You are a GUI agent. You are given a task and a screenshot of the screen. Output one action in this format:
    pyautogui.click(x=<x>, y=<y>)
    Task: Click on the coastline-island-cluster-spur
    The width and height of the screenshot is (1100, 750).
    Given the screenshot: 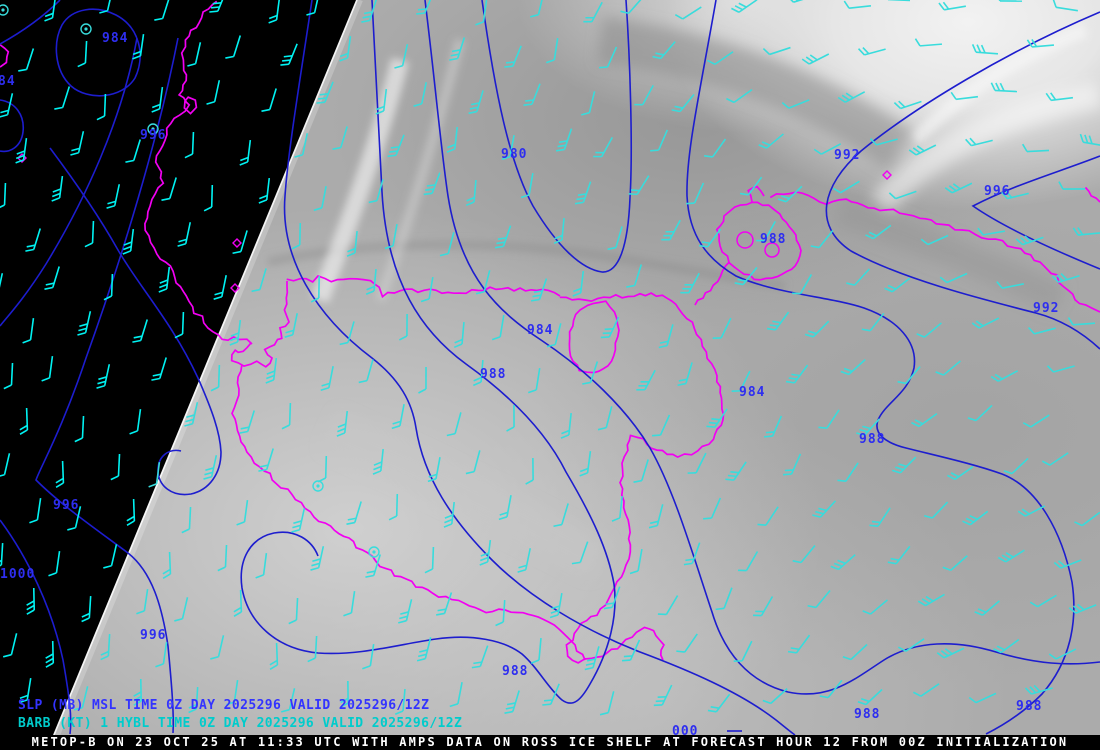 What is the action you would take?
    pyautogui.click(x=756, y=194)
    